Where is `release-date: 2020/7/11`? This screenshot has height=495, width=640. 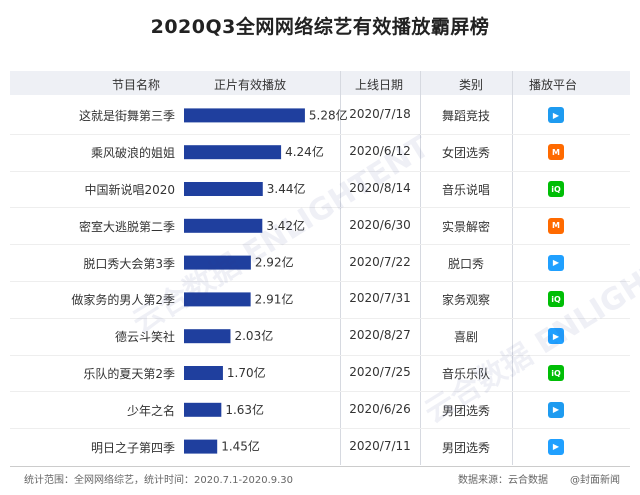 release-date: 2020/7/11 is located at coordinates (380, 445).